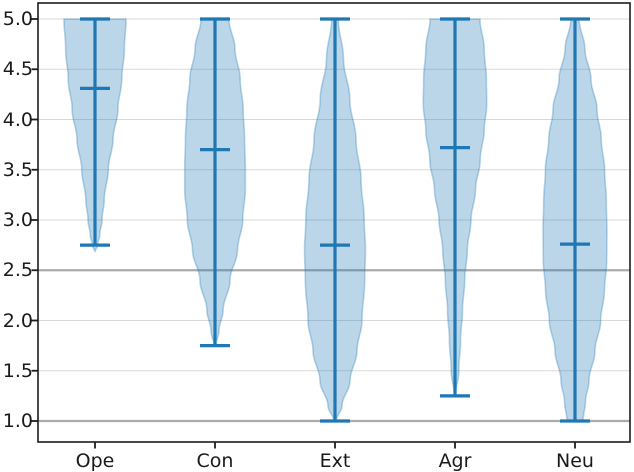  What do you see at coordinates (17, 320) in the screenshot?
I see `y-tick-label: 2.0` at bounding box center [17, 320].